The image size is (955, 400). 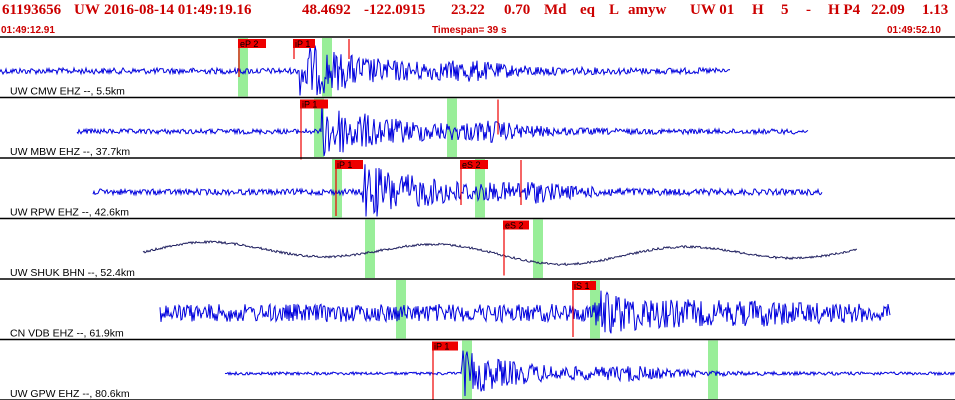 What do you see at coordinates (844, 10) in the screenshot?
I see `review-code: H P4` at bounding box center [844, 10].